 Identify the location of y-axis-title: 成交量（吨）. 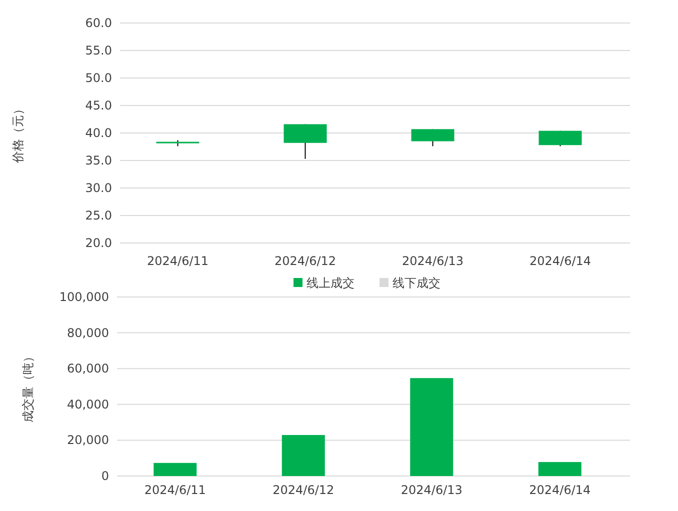
(28, 386).